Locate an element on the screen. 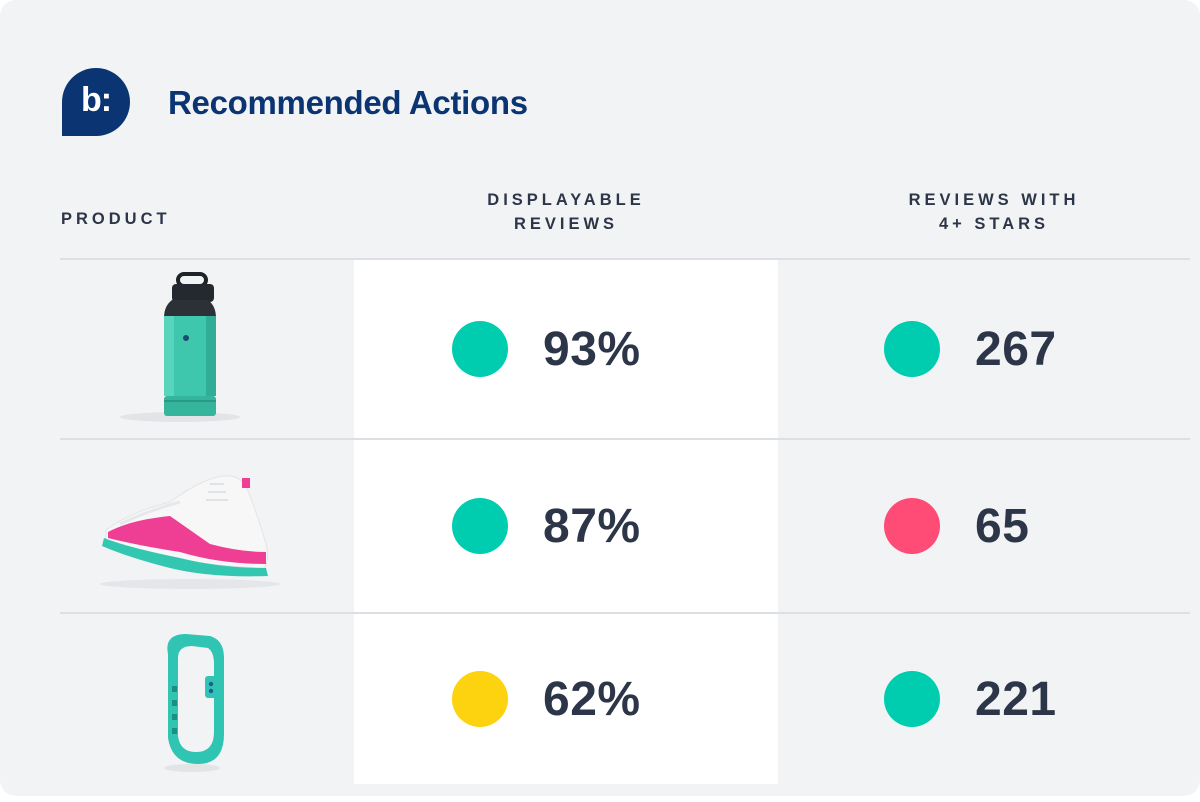  column-header-line: DISPLAYABLE is located at coordinates (566, 200).